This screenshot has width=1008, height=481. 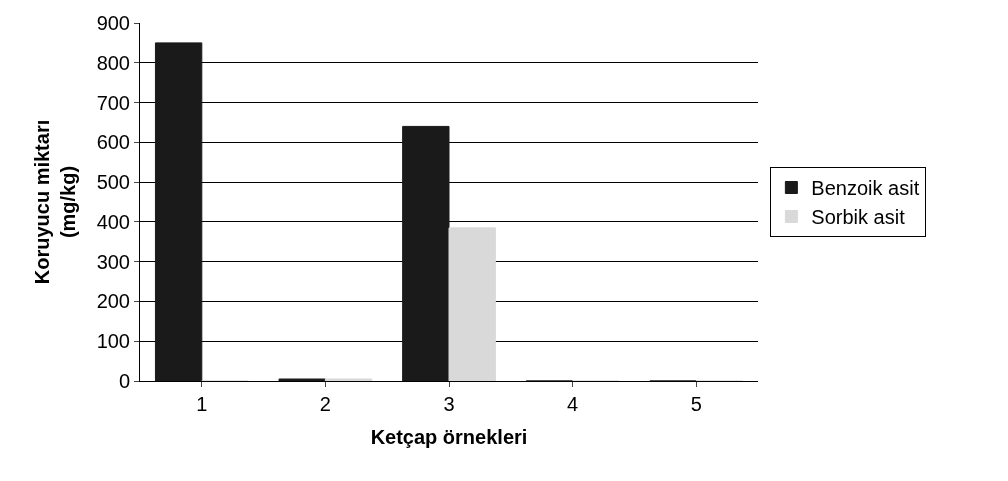 What do you see at coordinates (113, 182) in the screenshot?
I see `y-tick-label: 500` at bounding box center [113, 182].